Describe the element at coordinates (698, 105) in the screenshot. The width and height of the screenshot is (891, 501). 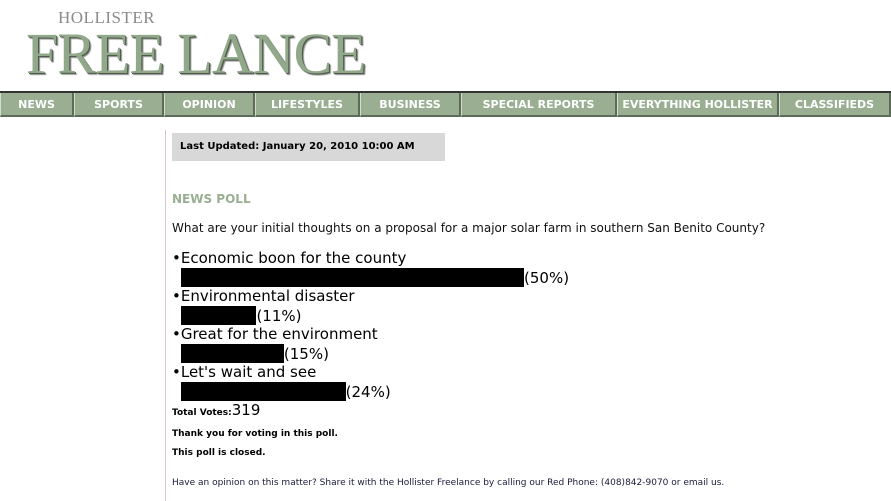
I see `nav-everything-hollister: EVERYTHING HOLLISTER` at that location.